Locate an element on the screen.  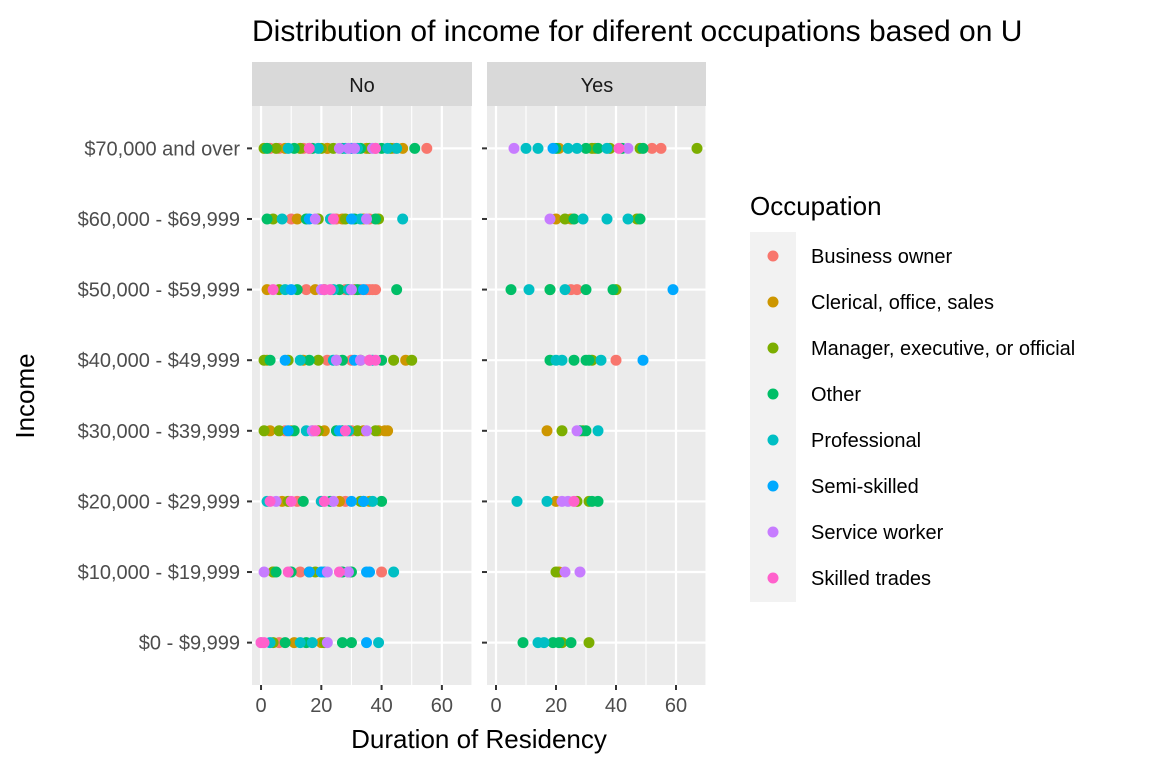
legend-label-manager-executive-or-official: Manager, executive, or official is located at coordinates (943, 349).